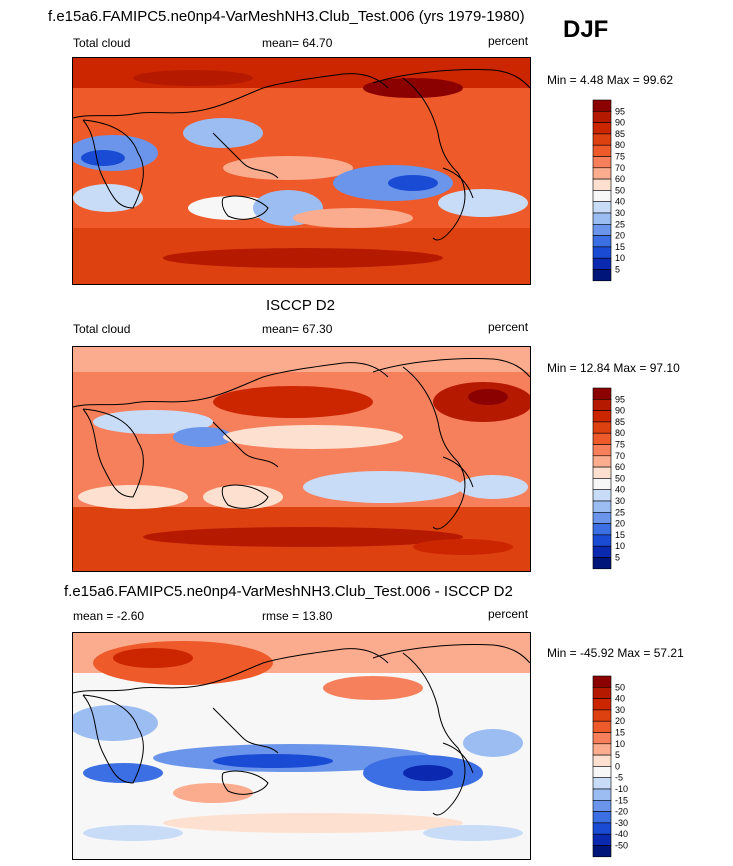 The height and width of the screenshot is (866, 733). I want to click on season-label: DJF, so click(586, 29).